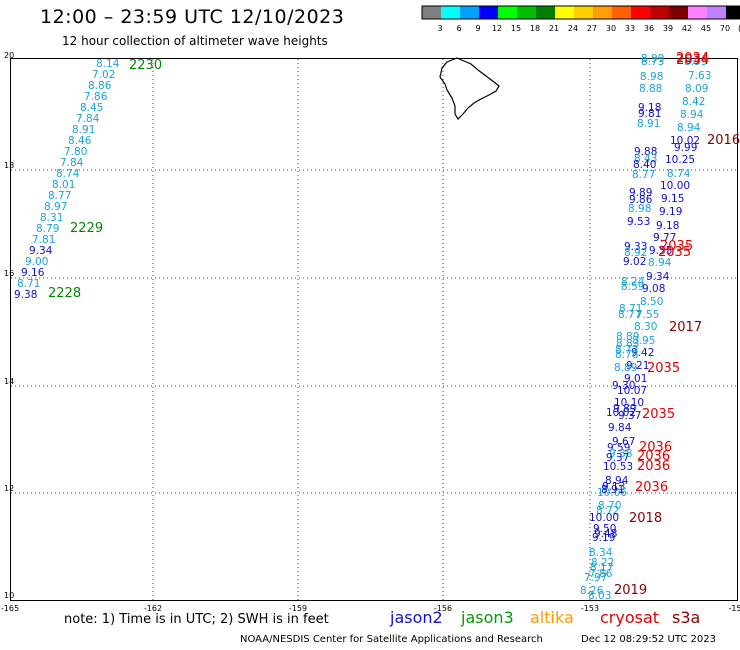  Describe the element at coordinates (667, 226) in the screenshot. I see `wave-height-label: 9.18` at that location.